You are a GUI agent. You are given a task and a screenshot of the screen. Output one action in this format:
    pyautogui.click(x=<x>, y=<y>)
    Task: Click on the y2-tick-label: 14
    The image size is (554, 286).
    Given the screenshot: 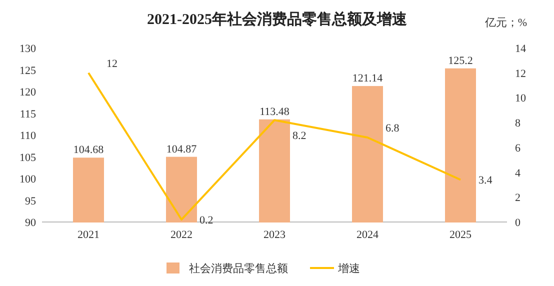 What is the action you would take?
    pyautogui.click(x=520, y=49)
    